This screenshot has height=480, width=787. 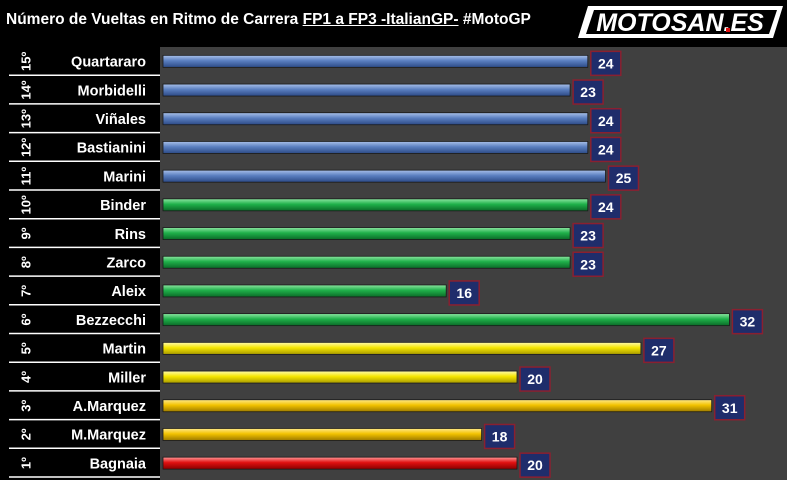 What do you see at coordinates (26, 406) in the screenshot?
I see `position-label: 3º` at bounding box center [26, 406].